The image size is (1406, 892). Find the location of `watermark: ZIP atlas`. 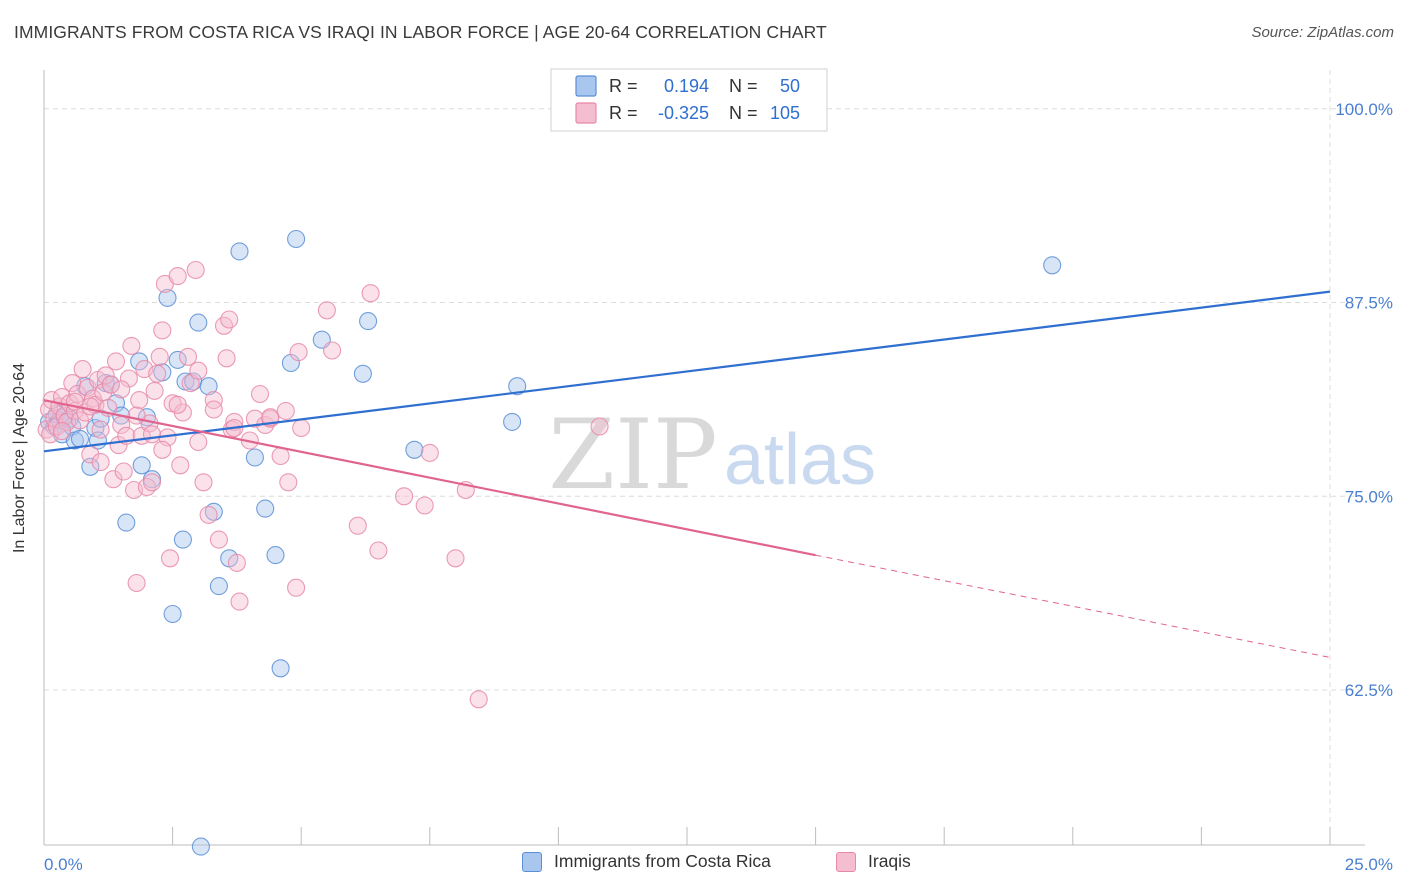

watermark: ZIP atlas is located at coordinates (712, 455).